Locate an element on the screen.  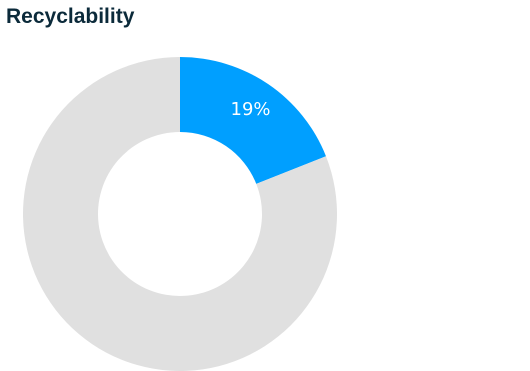
chart-title: Recyclability is located at coordinates (70, 16).